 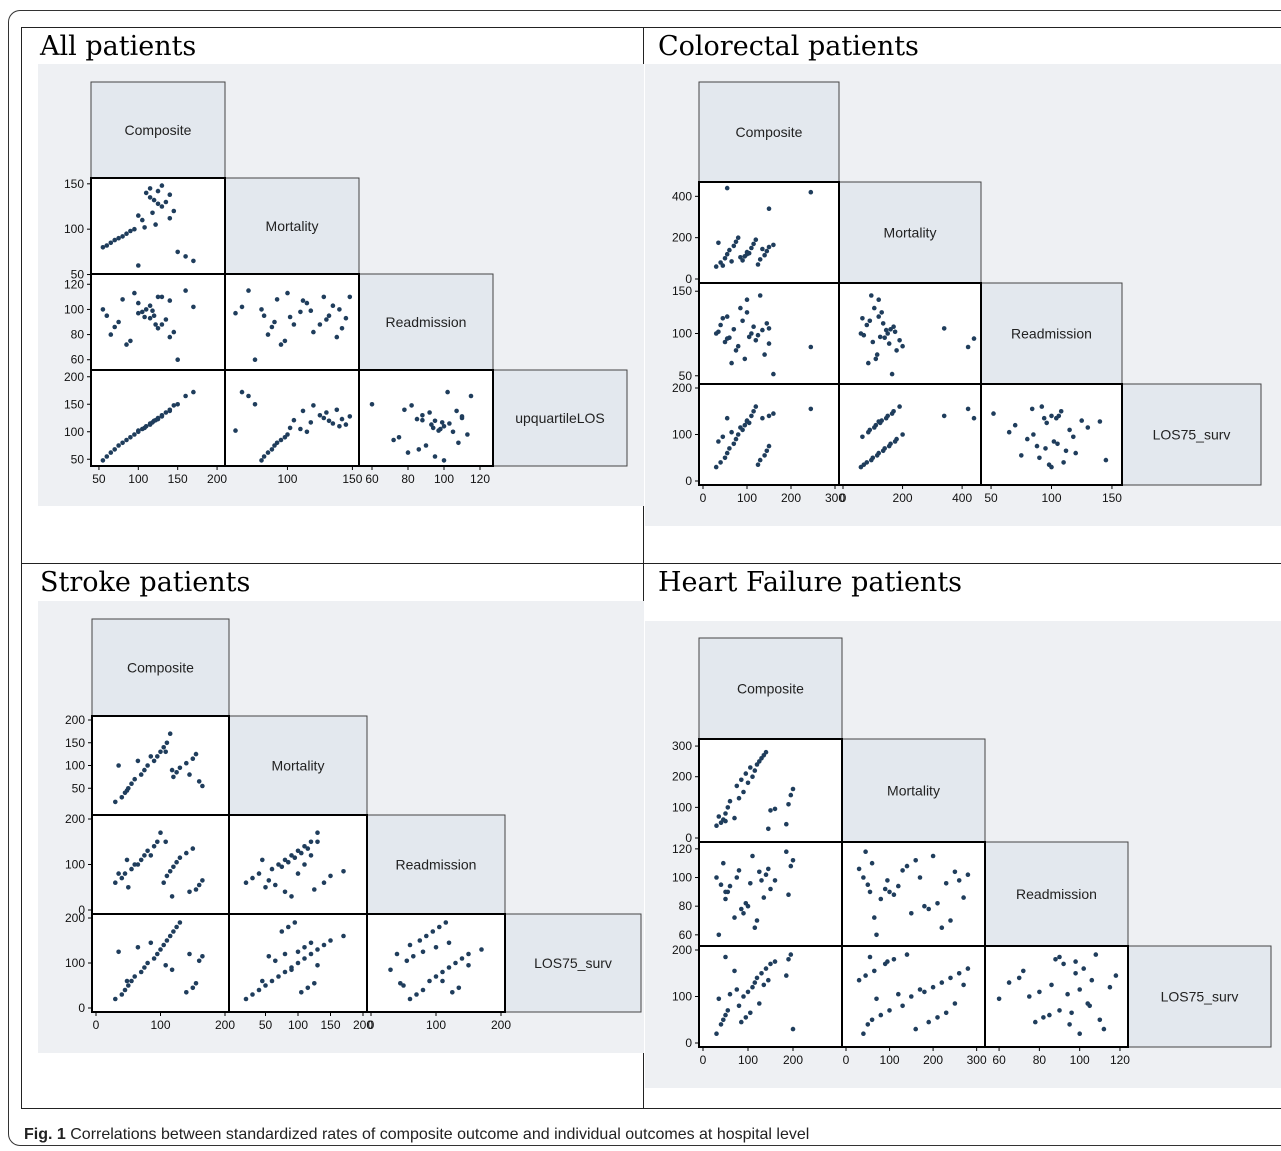 What do you see at coordinates (1040, 1060) in the screenshot?
I see `x-tick-label: 80` at bounding box center [1040, 1060].